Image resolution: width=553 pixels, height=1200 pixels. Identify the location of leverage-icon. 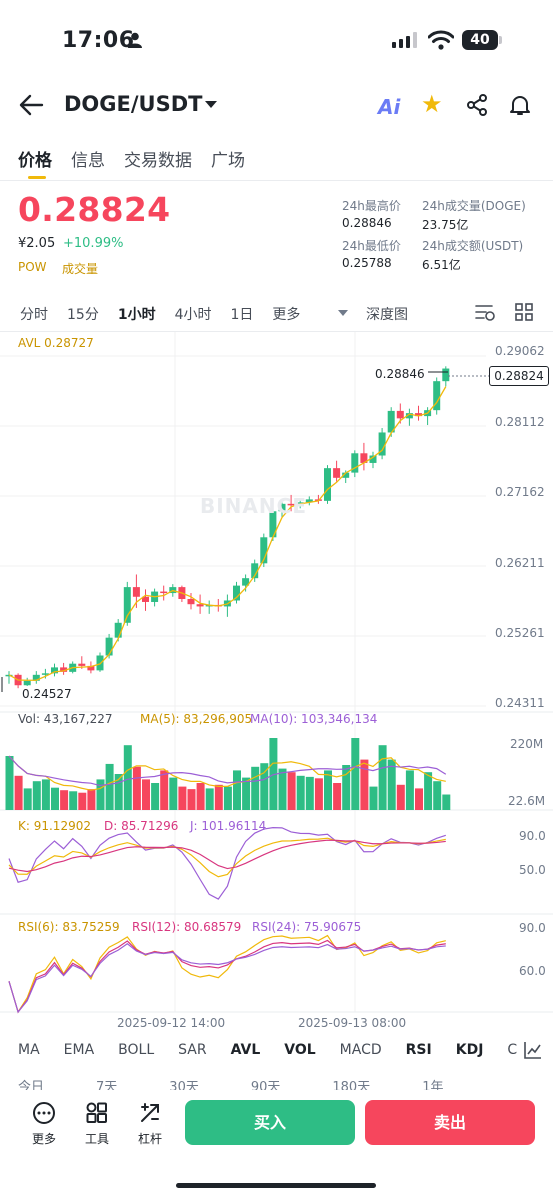
(150, 1113).